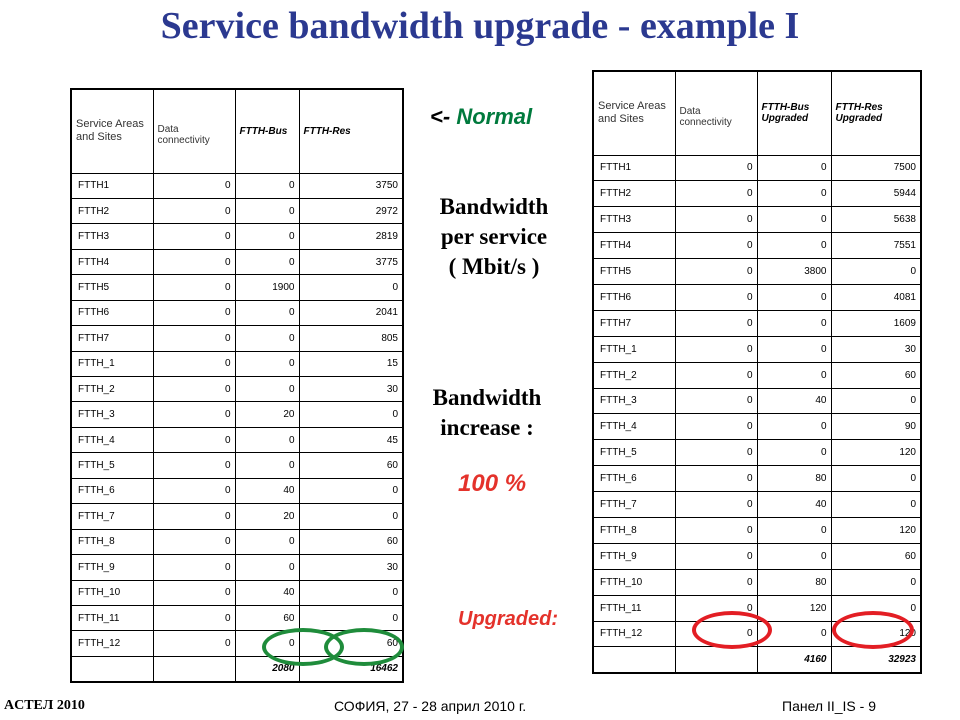  I want to click on table-row: FTTH7 0 0 1609, so click(757, 323).